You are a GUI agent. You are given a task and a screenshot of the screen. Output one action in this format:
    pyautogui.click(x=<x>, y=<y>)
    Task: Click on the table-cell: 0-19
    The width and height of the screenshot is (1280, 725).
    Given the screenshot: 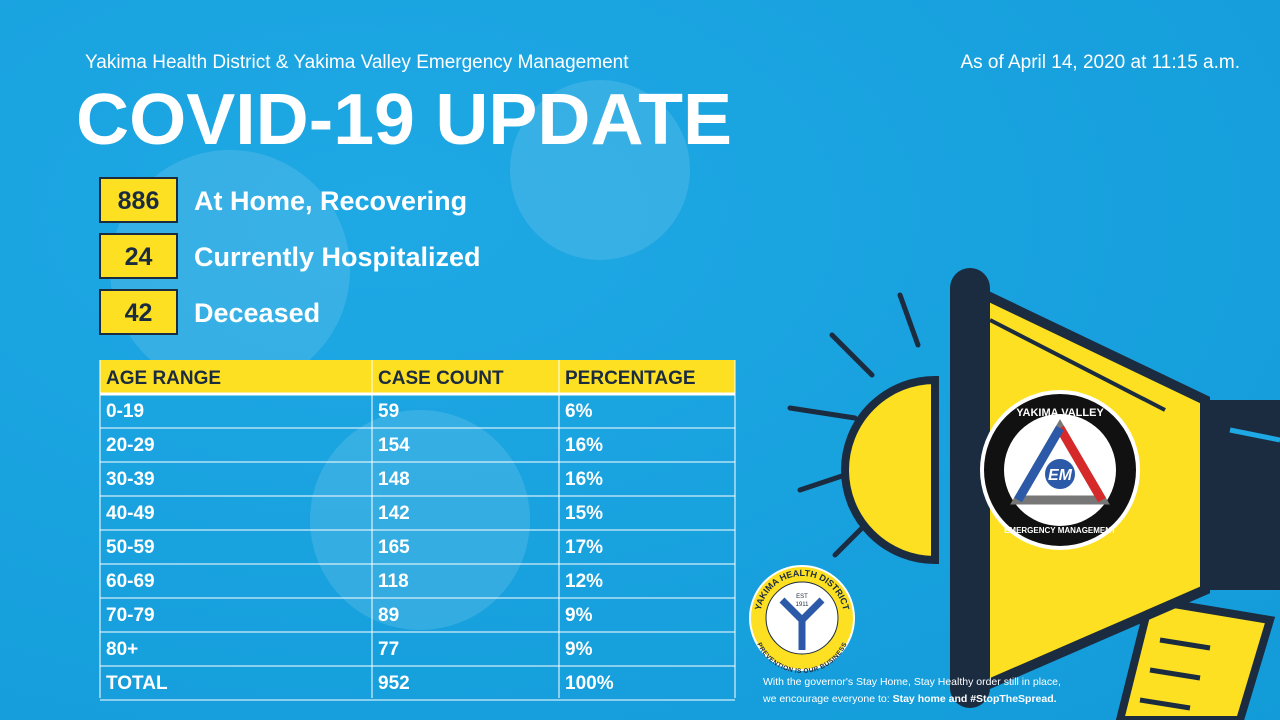 What is the action you would take?
    pyautogui.click(x=125, y=411)
    